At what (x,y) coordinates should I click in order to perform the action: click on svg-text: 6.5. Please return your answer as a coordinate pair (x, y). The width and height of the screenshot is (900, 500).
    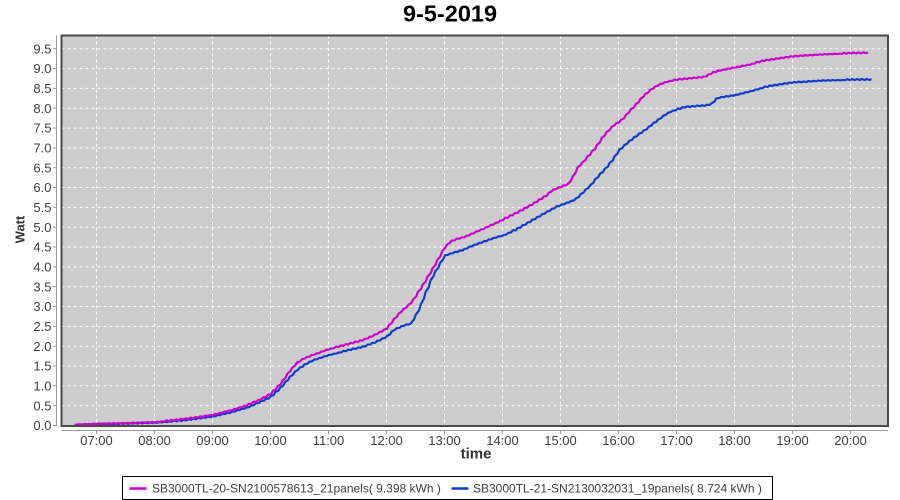
    Looking at the image, I should click on (42, 167).